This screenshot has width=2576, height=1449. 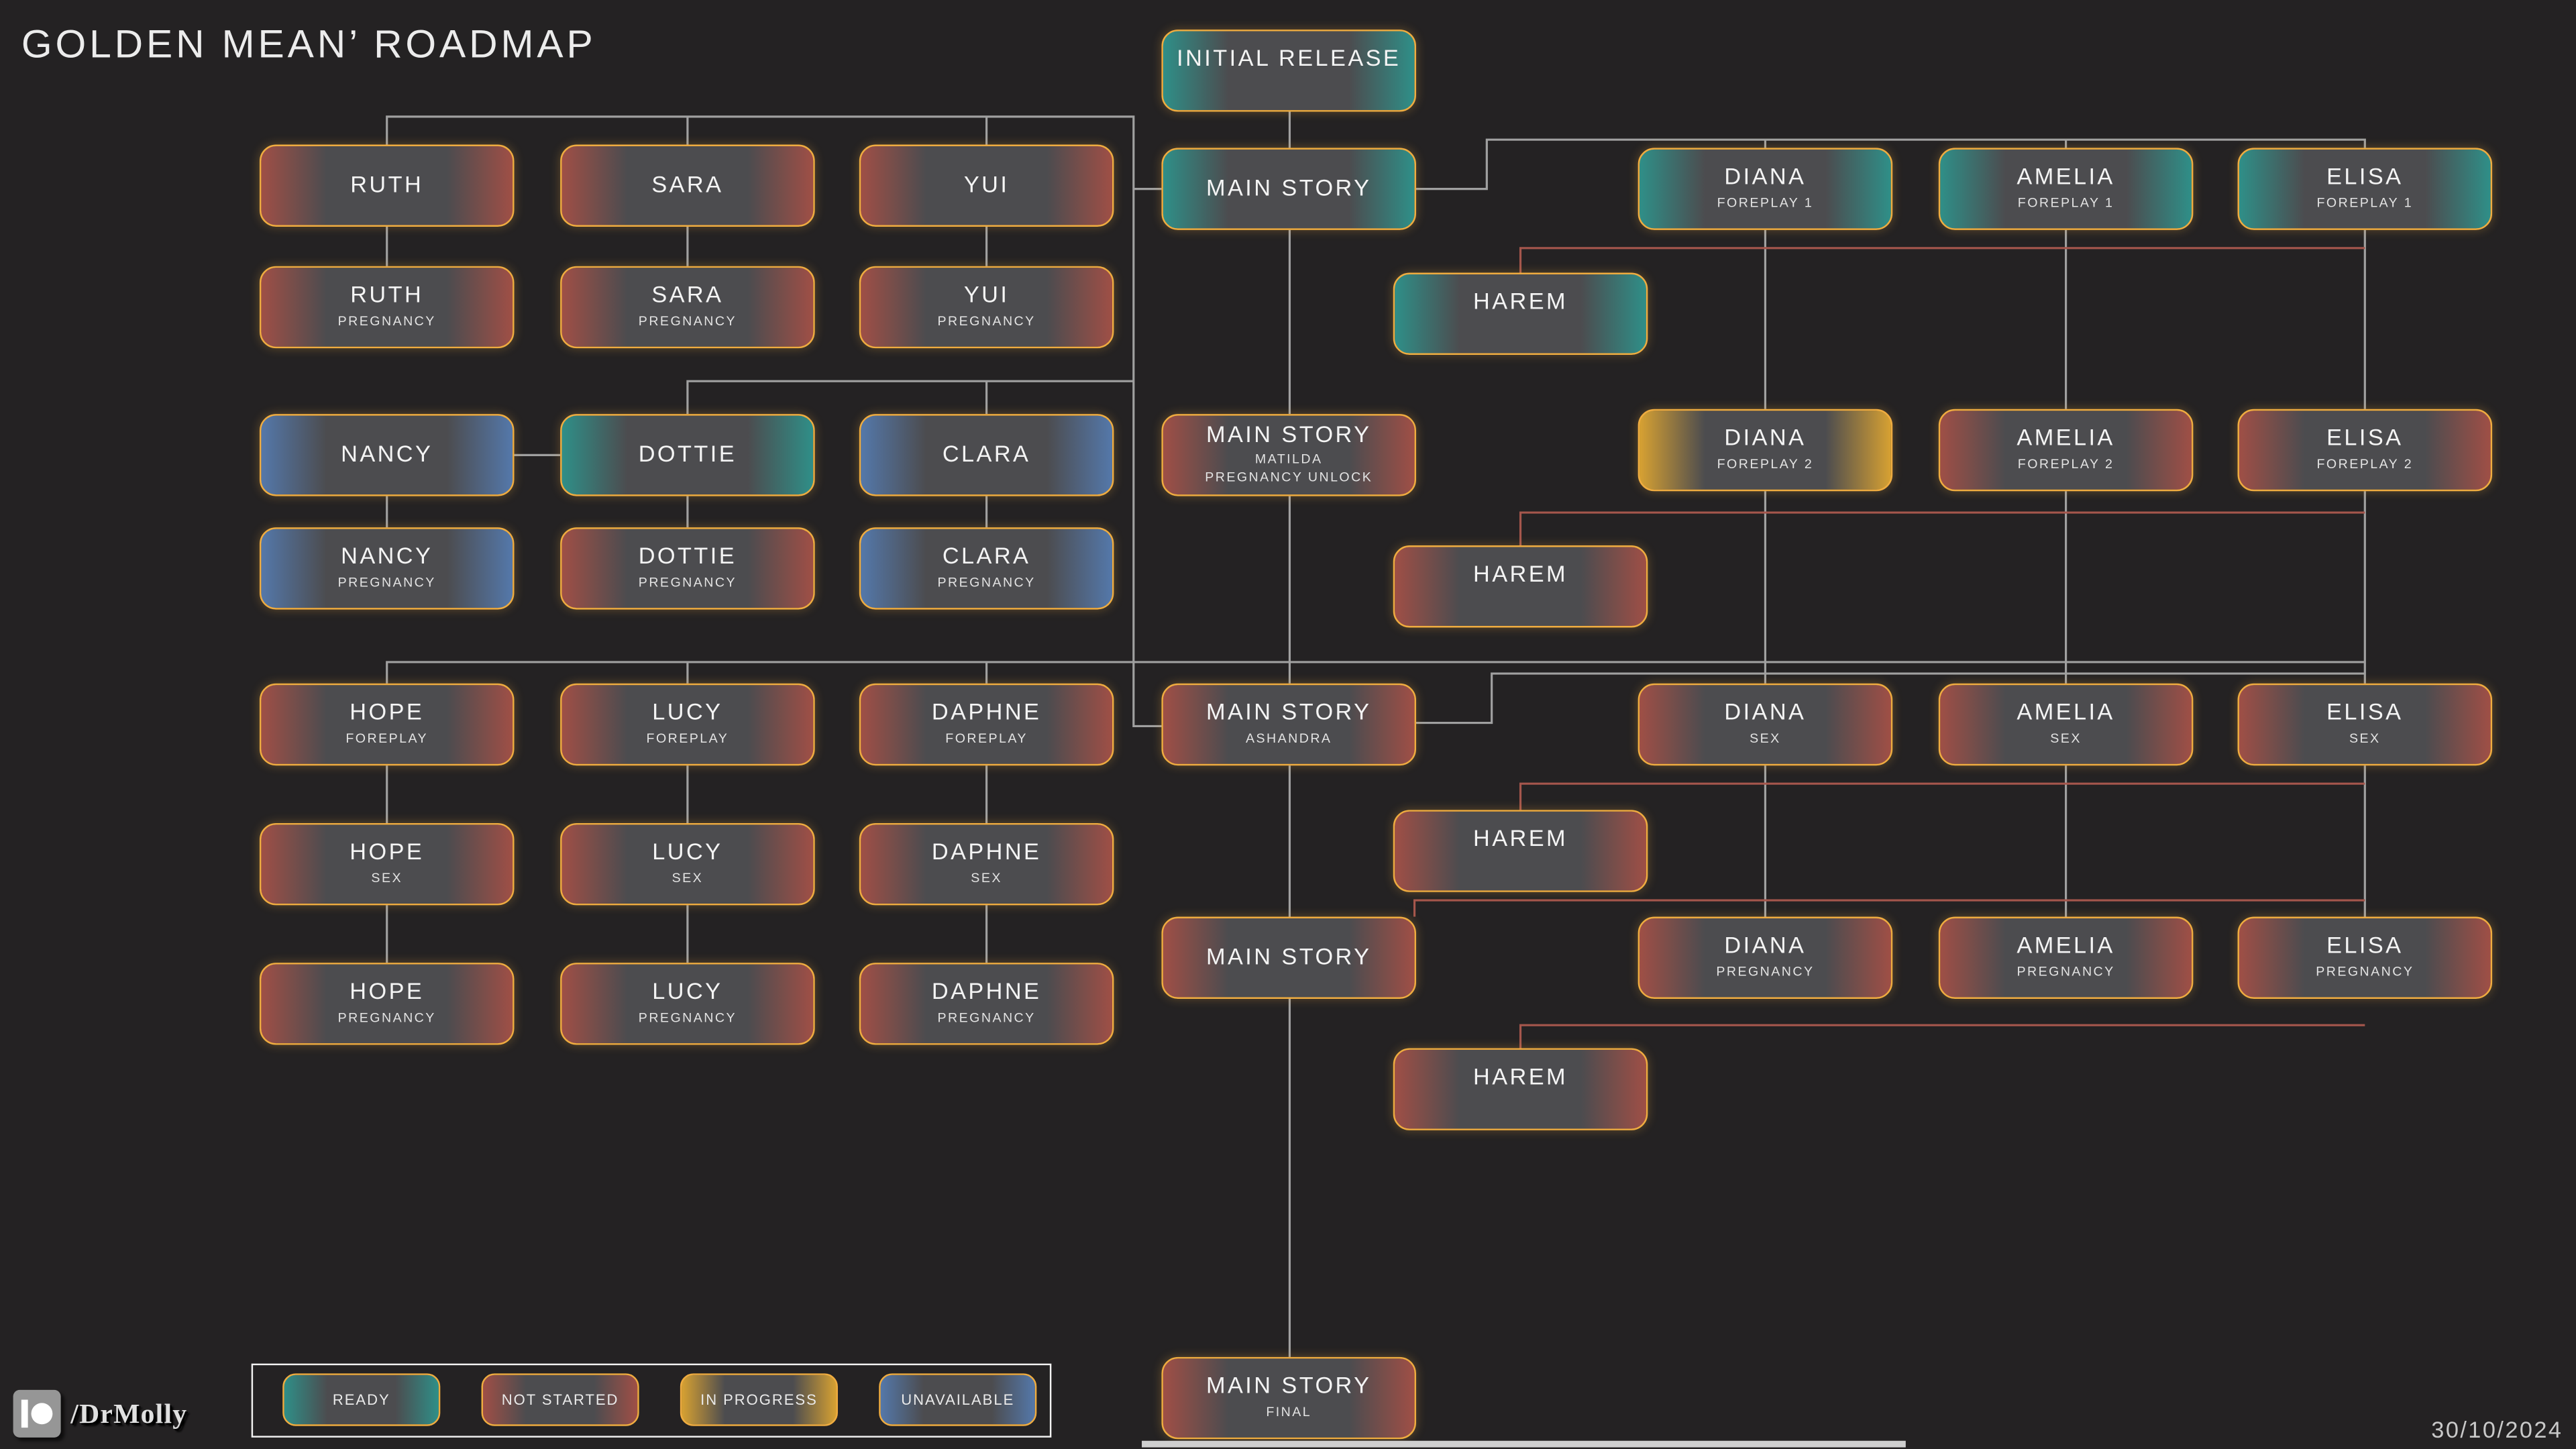 What do you see at coordinates (387, 294) in the screenshot?
I see `node-title: RUTH` at bounding box center [387, 294].